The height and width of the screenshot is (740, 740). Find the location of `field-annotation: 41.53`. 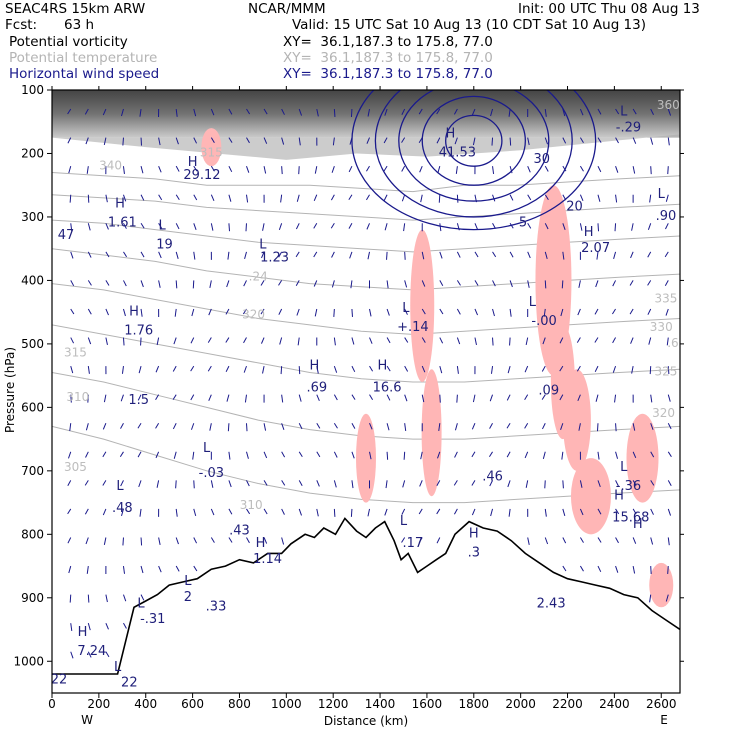

field-annotation: 41.53 is located at coordinates (457, 153).